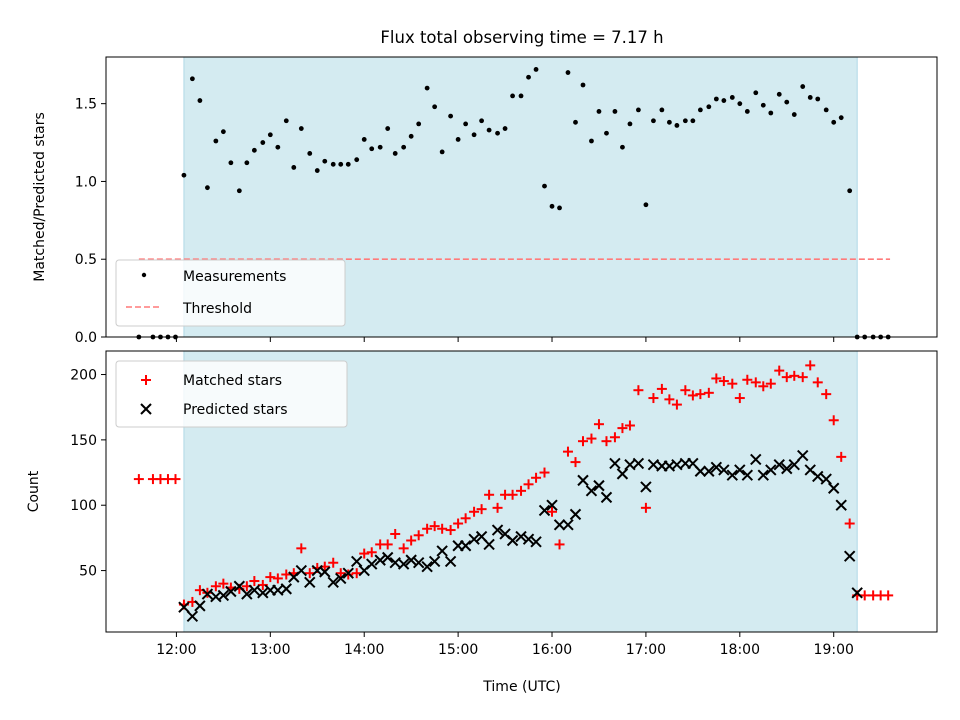 The image size is (960, 720). I want to click on legend-plus-glyph, so click(146, 380).